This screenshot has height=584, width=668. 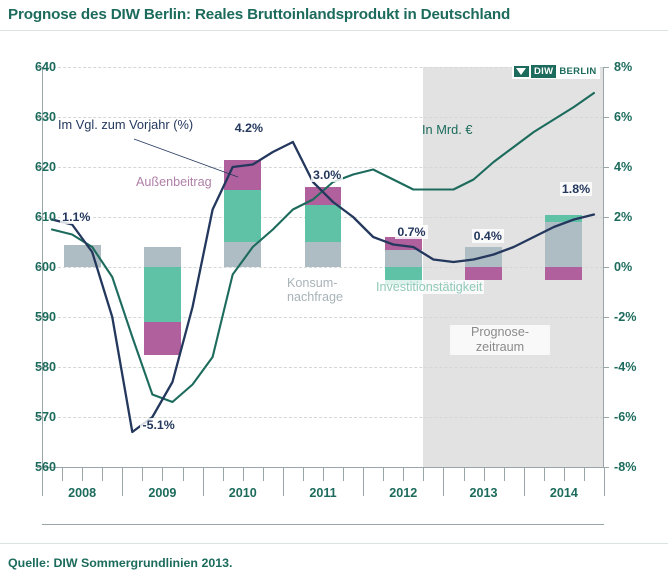 I want to click on y-axis-right-tick-label: -6%, so click(x=625, y=417).